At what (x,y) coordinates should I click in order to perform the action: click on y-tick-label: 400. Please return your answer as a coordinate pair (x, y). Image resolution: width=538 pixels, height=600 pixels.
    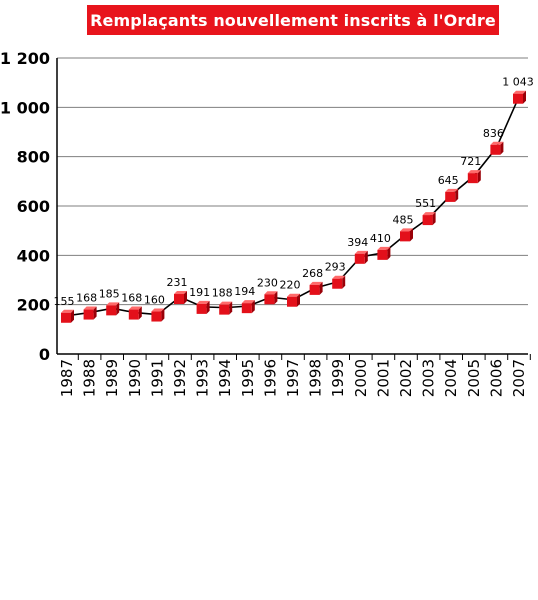
    Looking at the image, I should click on (33, 255).